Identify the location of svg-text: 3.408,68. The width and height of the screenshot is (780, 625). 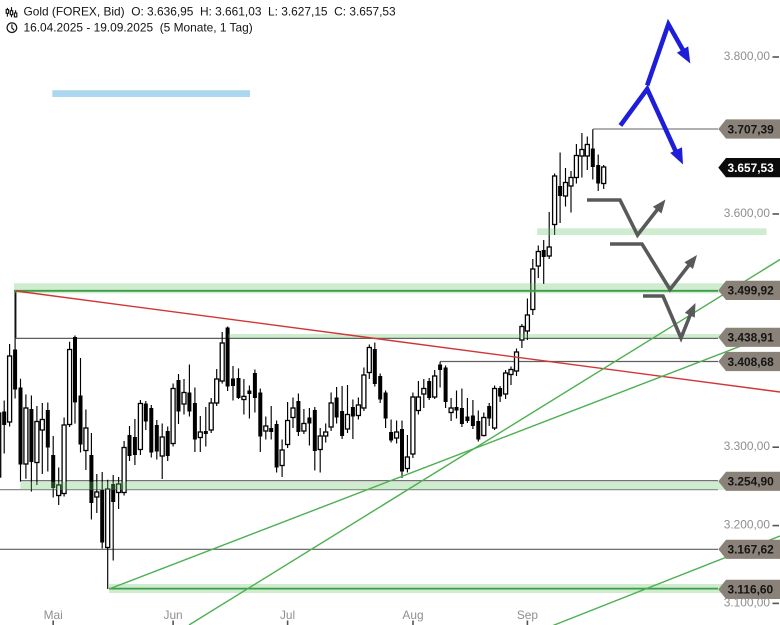
(751, 362).